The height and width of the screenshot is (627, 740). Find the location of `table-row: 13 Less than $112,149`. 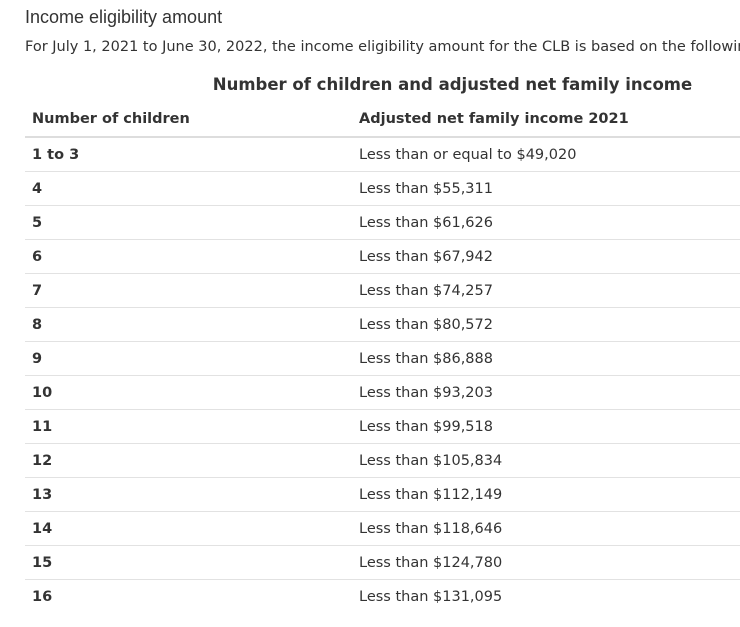

table-row: 13 Less than $112,149 is located at coordinates (382, 494).